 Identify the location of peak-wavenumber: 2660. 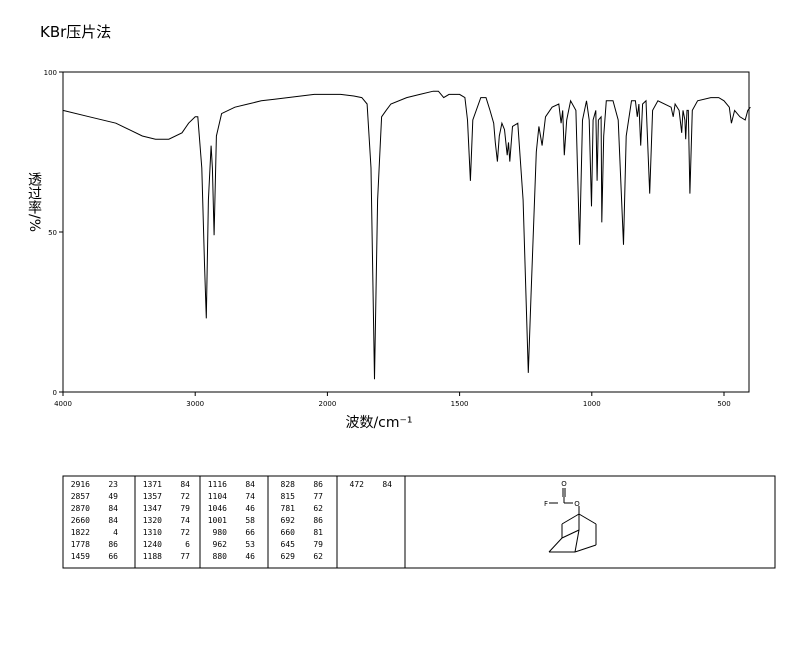
(80, 520).